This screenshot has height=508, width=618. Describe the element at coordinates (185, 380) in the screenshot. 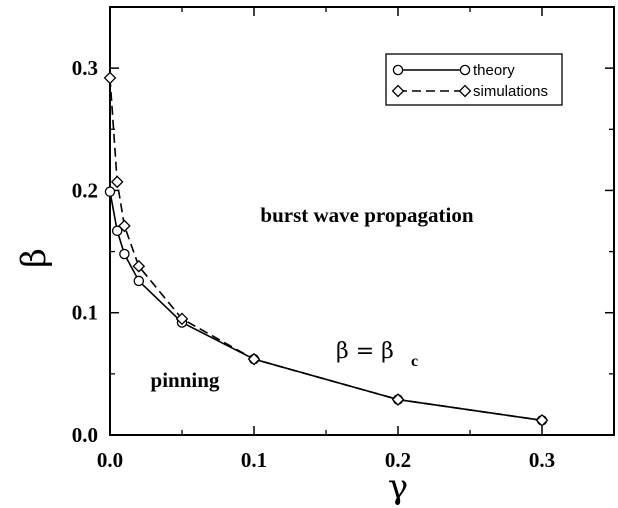

I see `region-label-pinning: pinning` at that location.